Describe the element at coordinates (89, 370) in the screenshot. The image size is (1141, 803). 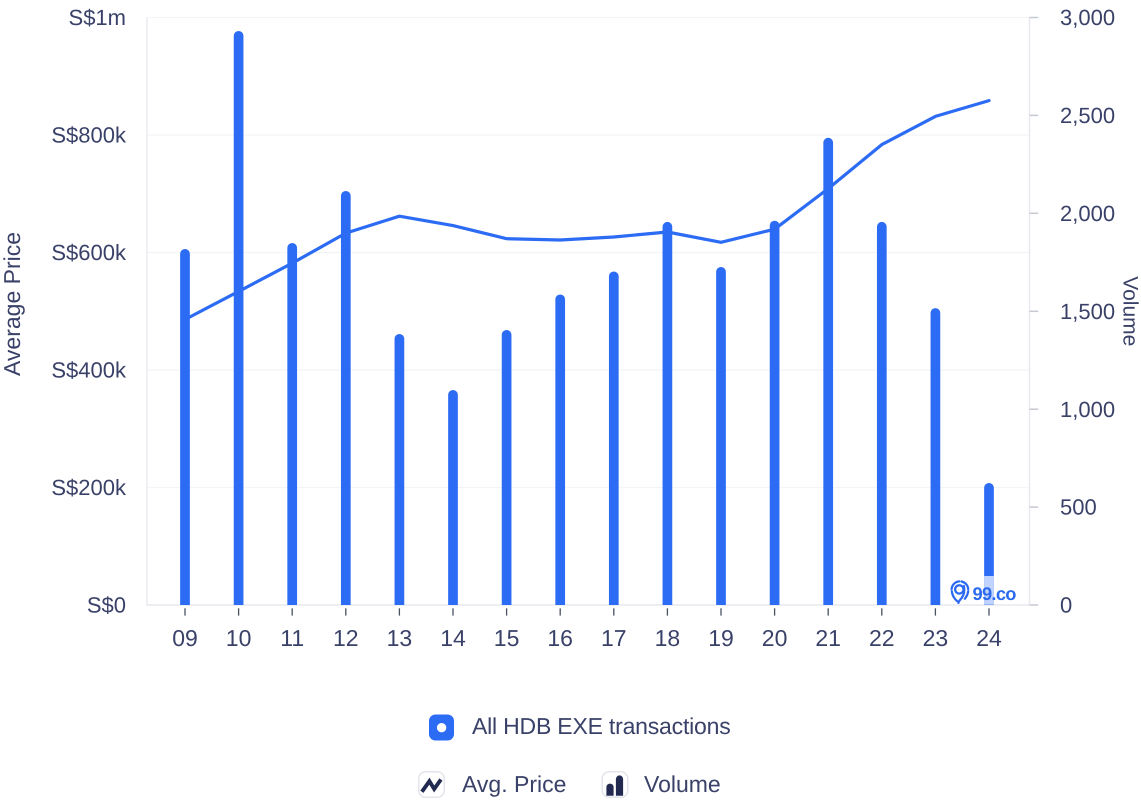
I see `svg-text: S$400k` at that location.